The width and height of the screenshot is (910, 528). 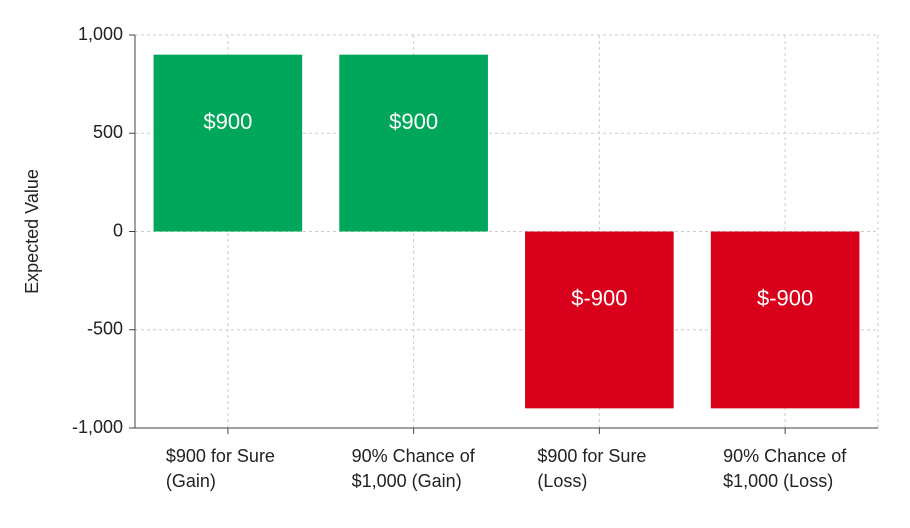 I want to click on y-tick-label: -1,000, so click(x=97, y=427).